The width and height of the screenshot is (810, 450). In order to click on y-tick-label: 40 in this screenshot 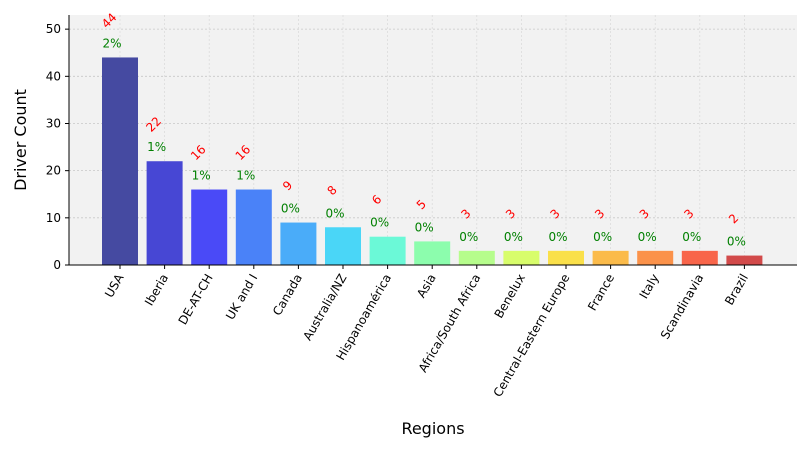, I will do `click(53, 76)`.